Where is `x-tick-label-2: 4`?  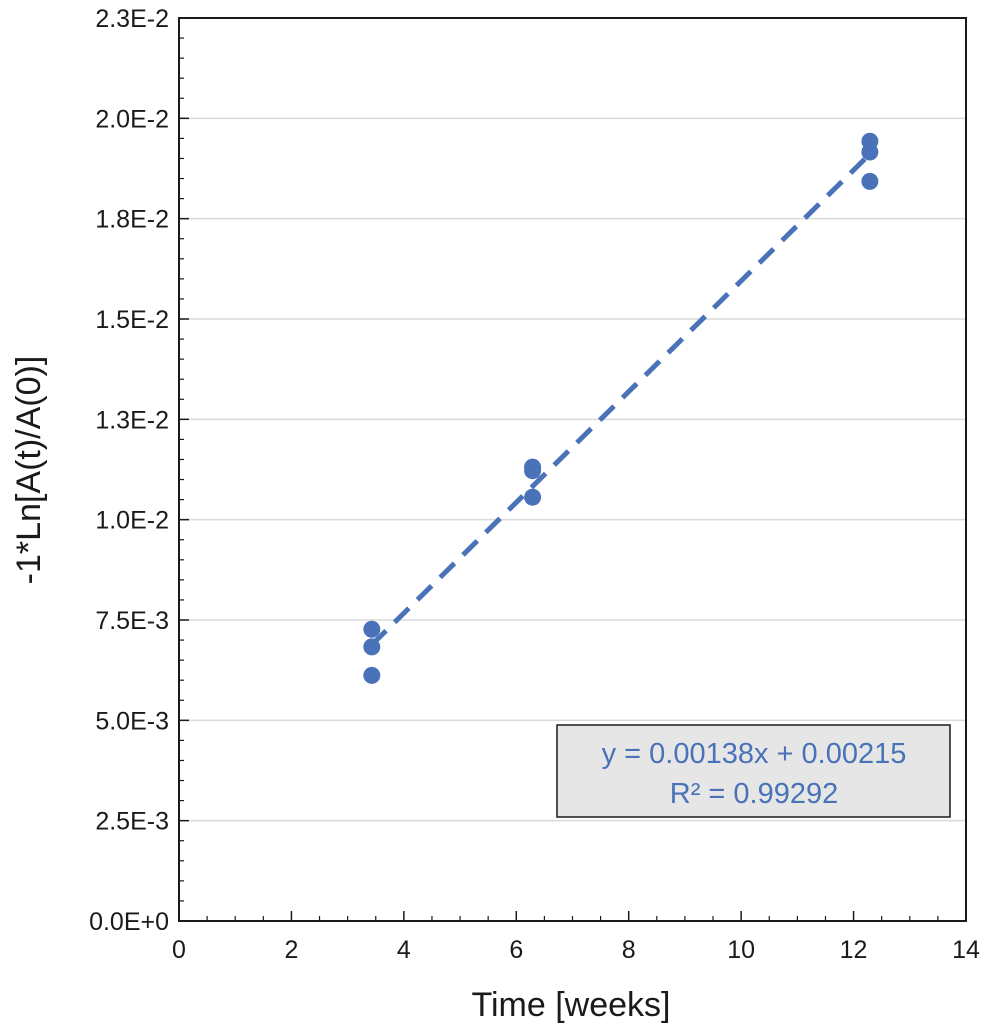 x-tick-label-2: 4 is located at coordinates (404, 950).